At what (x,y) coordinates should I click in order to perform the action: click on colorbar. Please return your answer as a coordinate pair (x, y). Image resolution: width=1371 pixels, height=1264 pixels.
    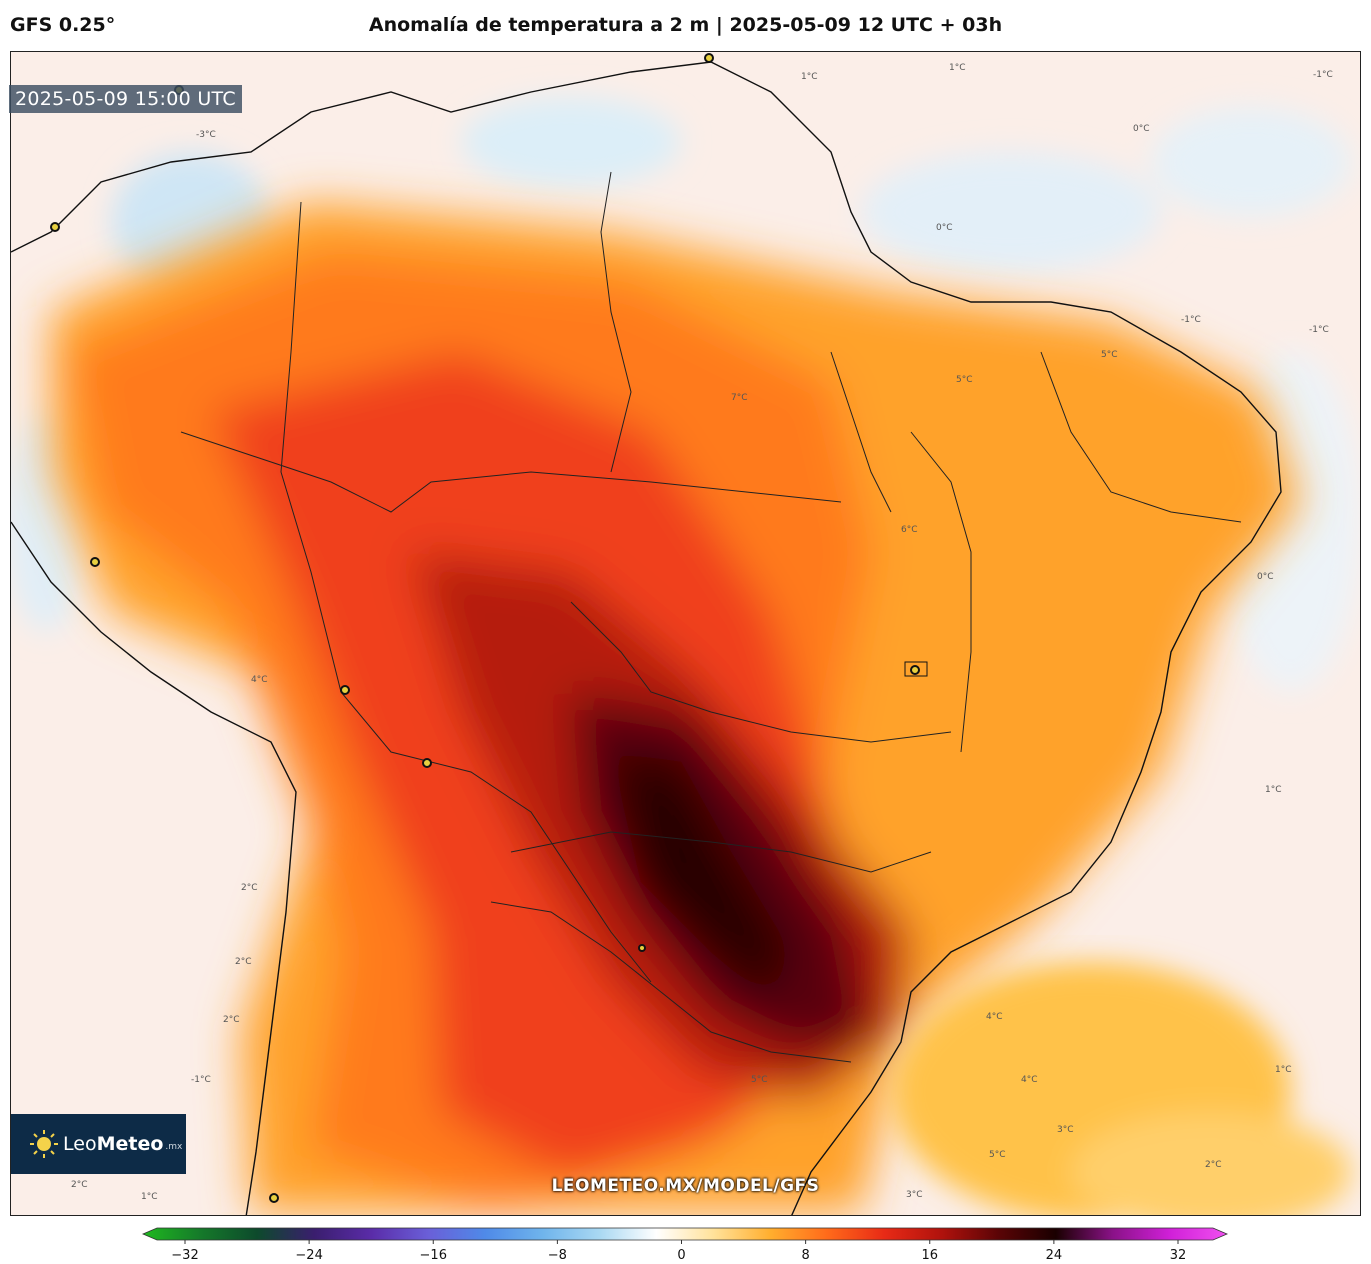
    Looking at the image, I should click on (685, 1235).